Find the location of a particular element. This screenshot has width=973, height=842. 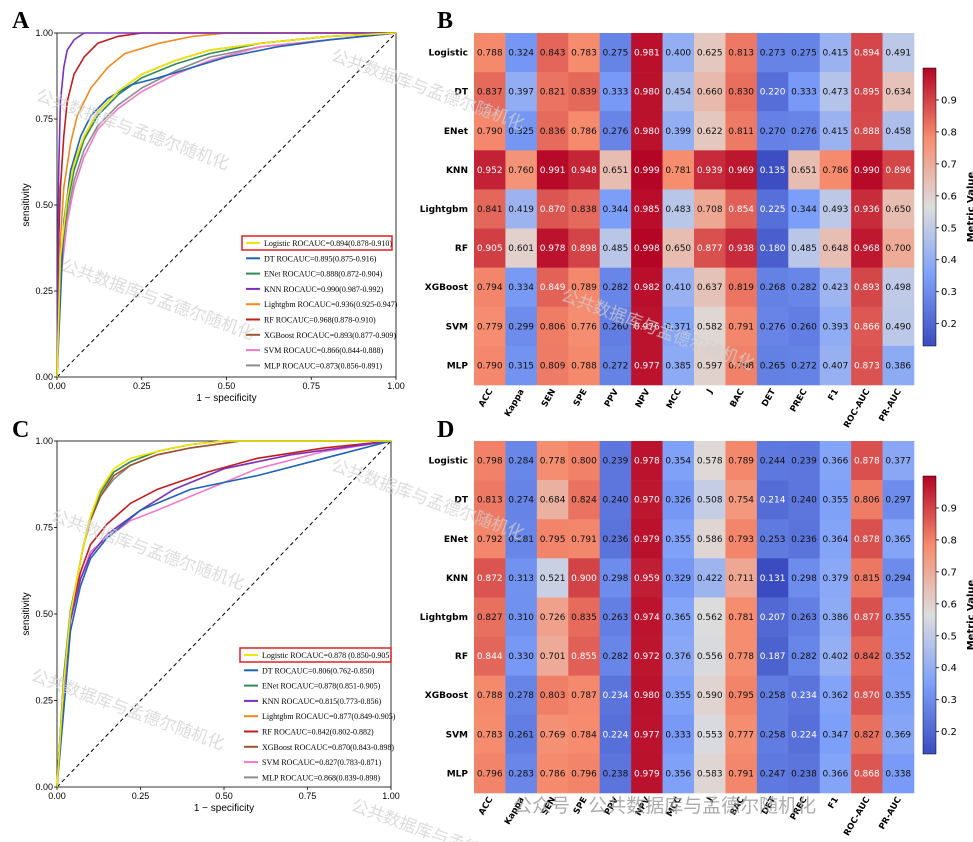

cell-value: 0.258 is located at coordinates (773, 735).